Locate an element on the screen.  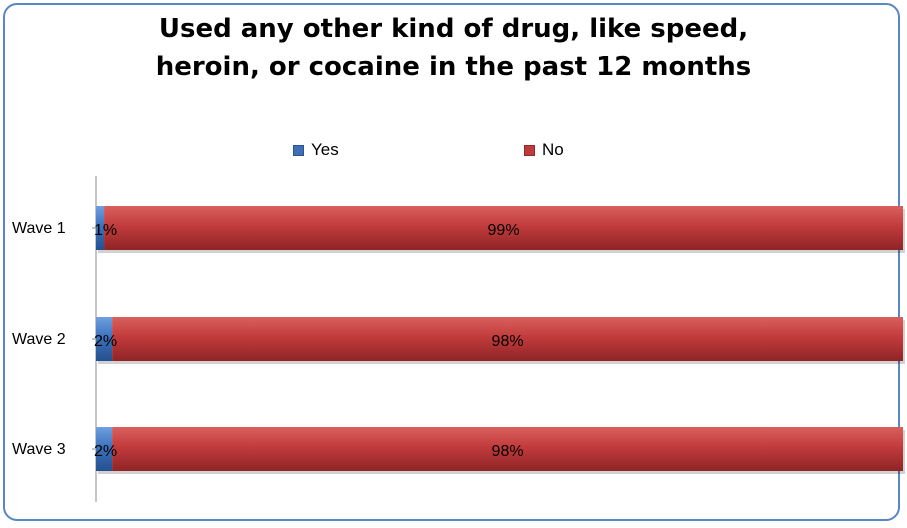
data-label-no-wave-3: 98% is located at coordinates (508, 451).